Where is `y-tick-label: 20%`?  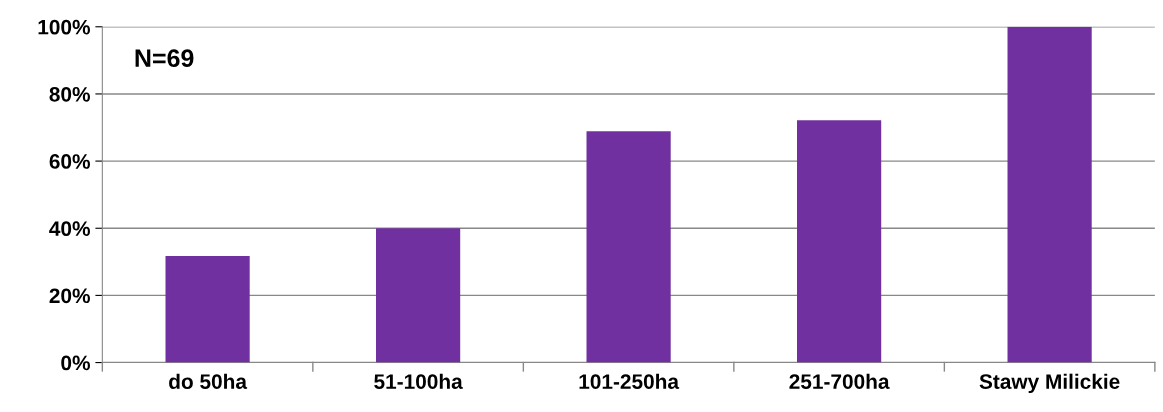
y-tick-label: 20% is located at coordinates (69, 296).